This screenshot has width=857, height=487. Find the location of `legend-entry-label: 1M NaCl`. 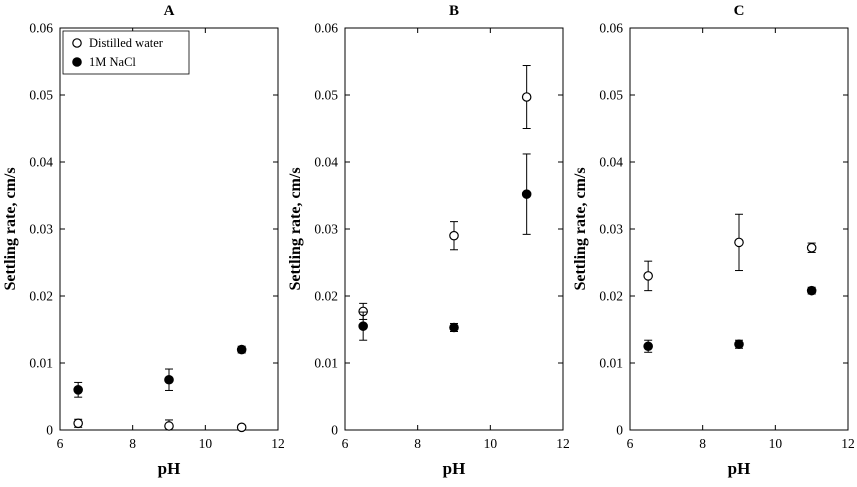

legend-entry-label: 1M NaCl is located at coordinates (112, 62).